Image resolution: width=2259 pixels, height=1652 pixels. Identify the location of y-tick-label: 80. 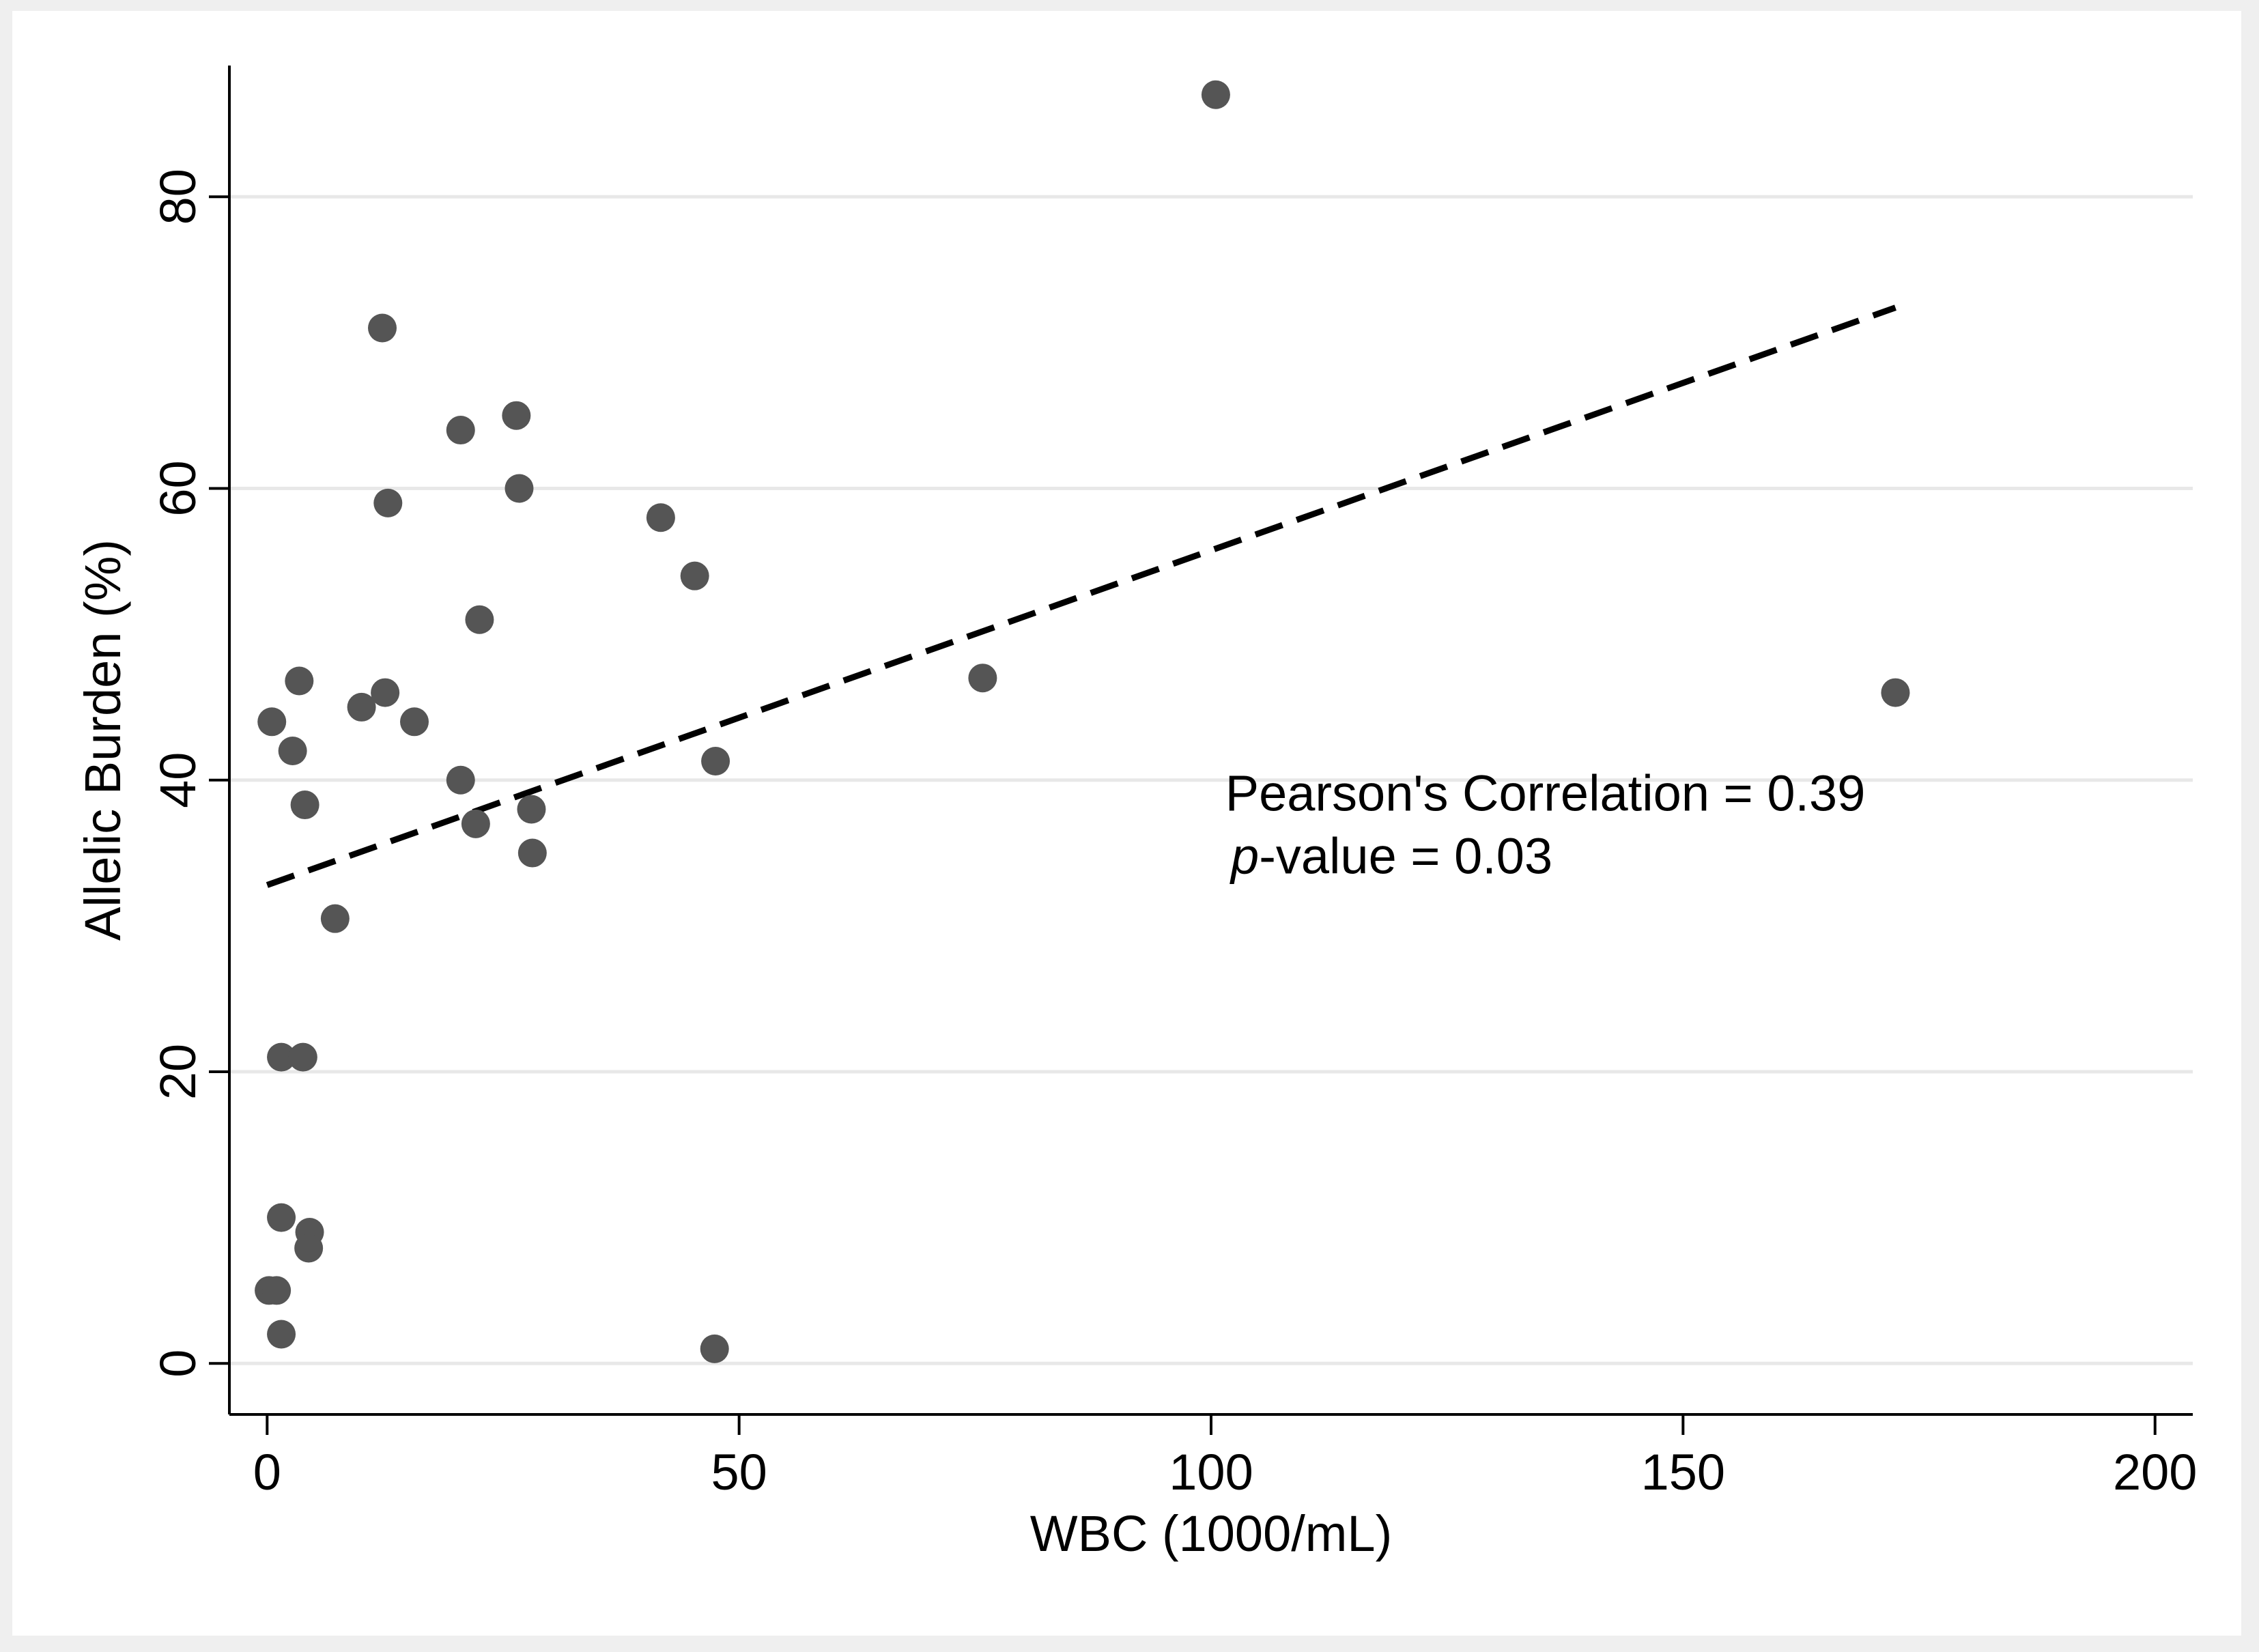
(178, 197).